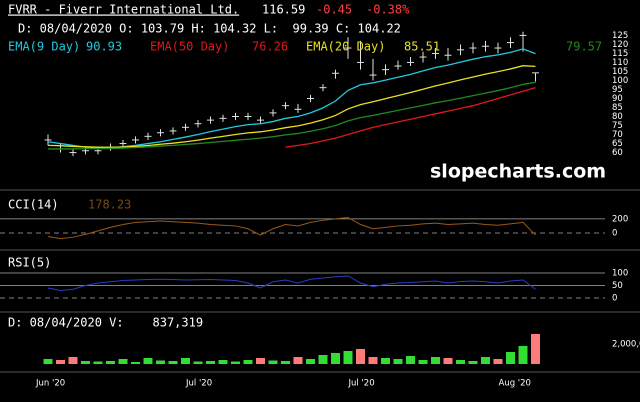  I want to click on y-tick-label: 105, so click(620, 72).